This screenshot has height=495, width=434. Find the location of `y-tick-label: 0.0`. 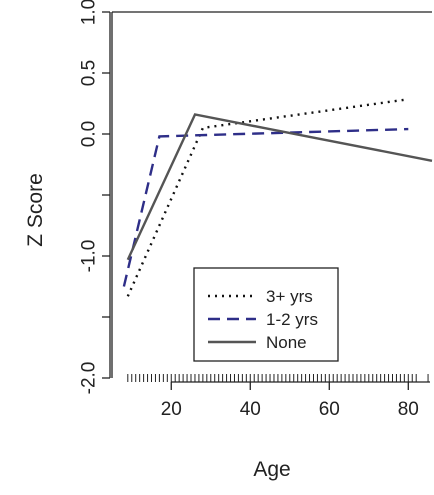

y-tick-label: 0.0 is located at coordinates (89, 134).